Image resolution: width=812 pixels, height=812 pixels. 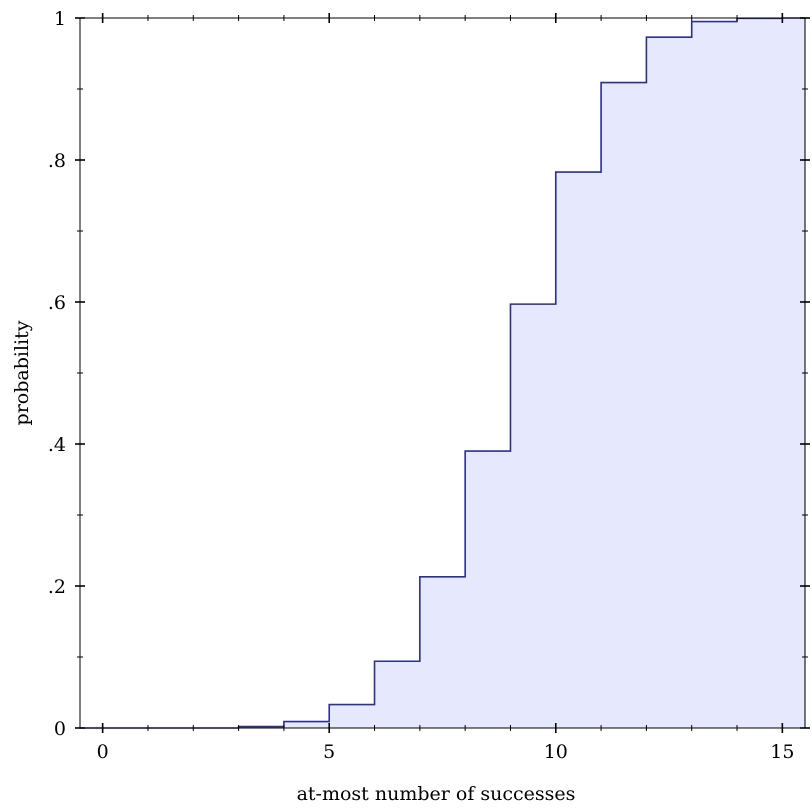 I want to click on x-axis-title: at-most number of successes, so click(x=436, y=794).